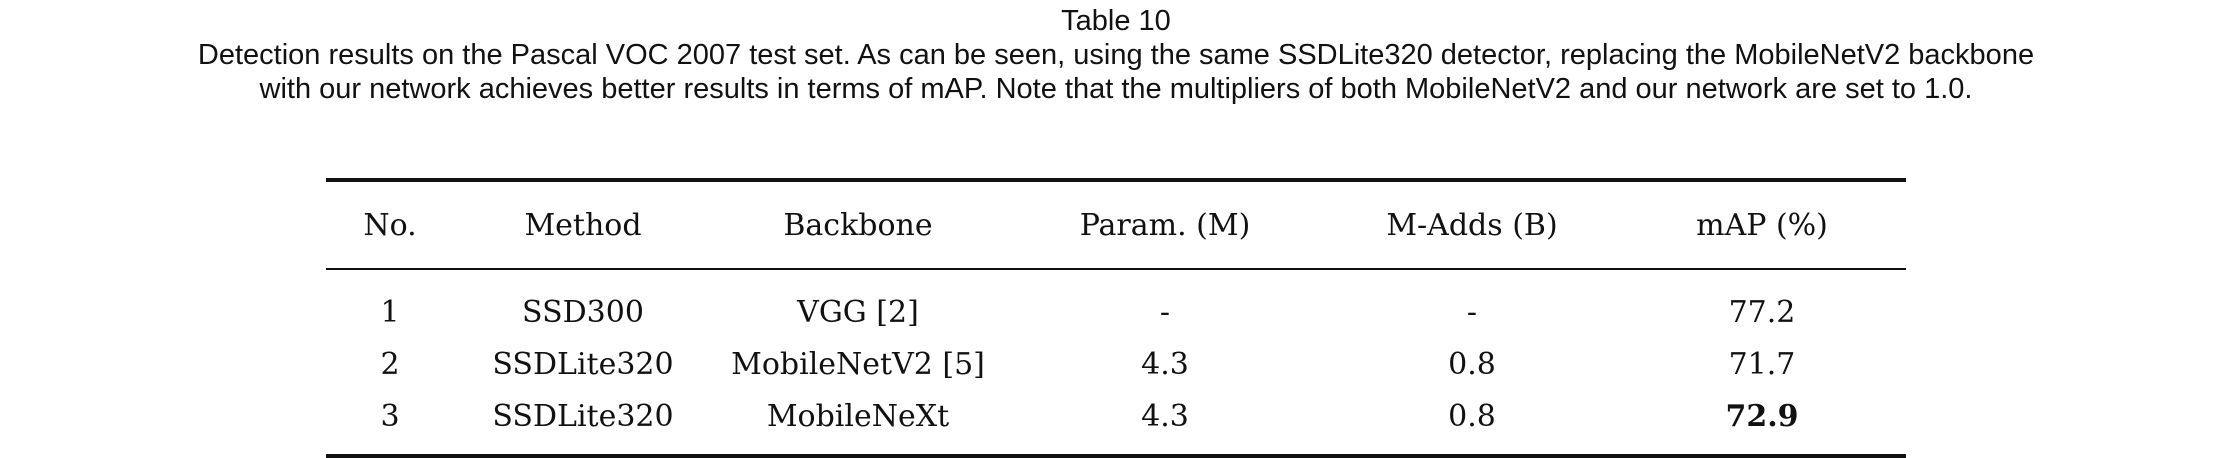  I want to click on header-no: No., so click(390, 225).